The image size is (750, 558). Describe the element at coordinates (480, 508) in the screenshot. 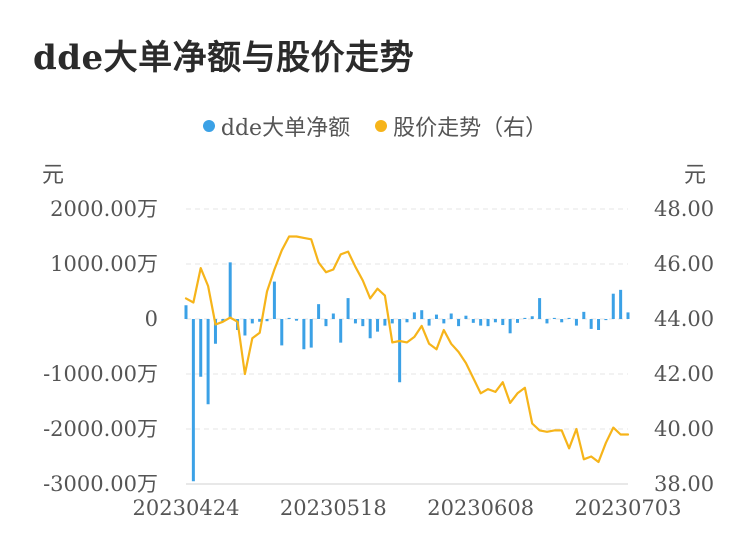

I see `x-axis-tick-label: 20230608` at that location.